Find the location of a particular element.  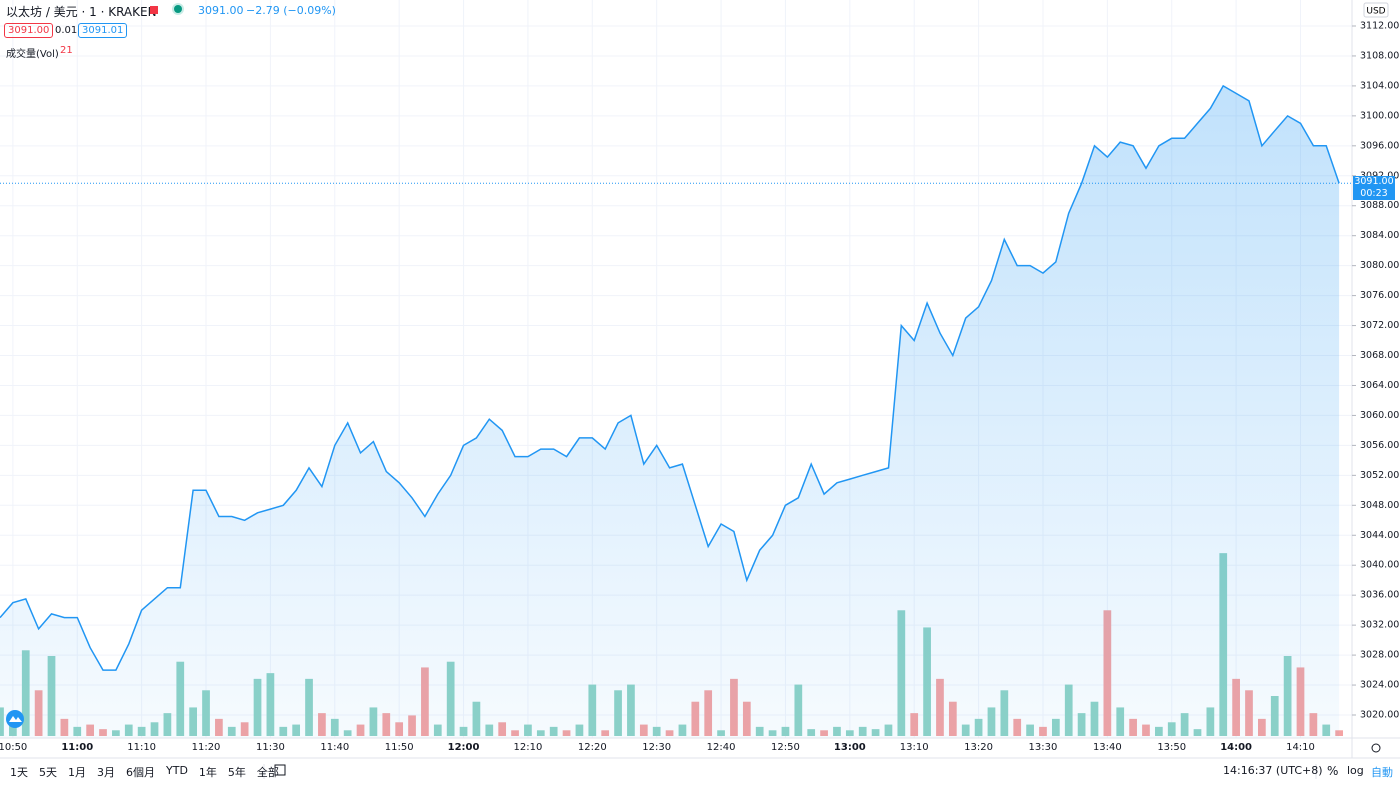

y-tick-label: 3112.00 is located at coordinates (1379, 25).